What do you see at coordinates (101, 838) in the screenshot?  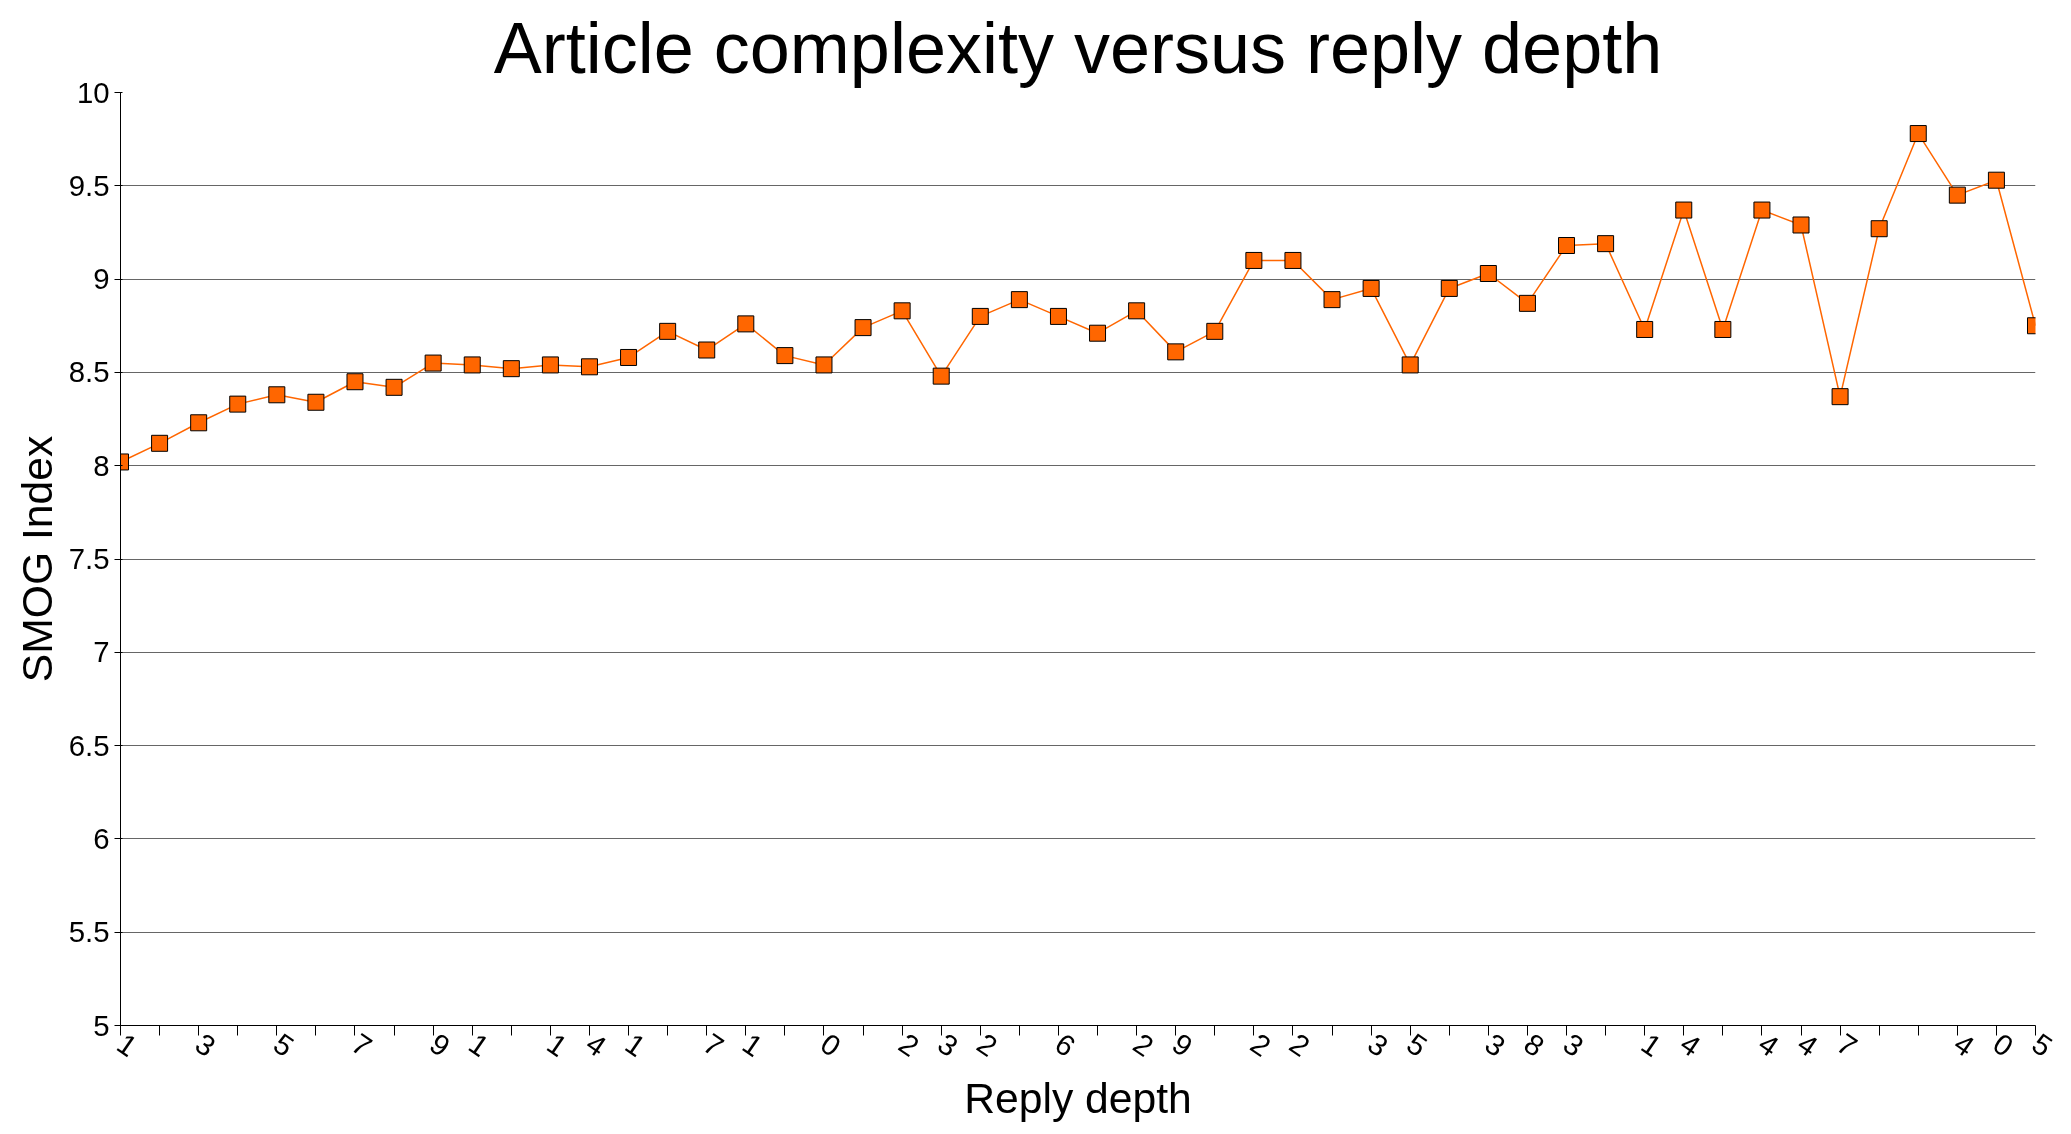 I see `y-tick-label: 6` at bounding box center [101, 838].